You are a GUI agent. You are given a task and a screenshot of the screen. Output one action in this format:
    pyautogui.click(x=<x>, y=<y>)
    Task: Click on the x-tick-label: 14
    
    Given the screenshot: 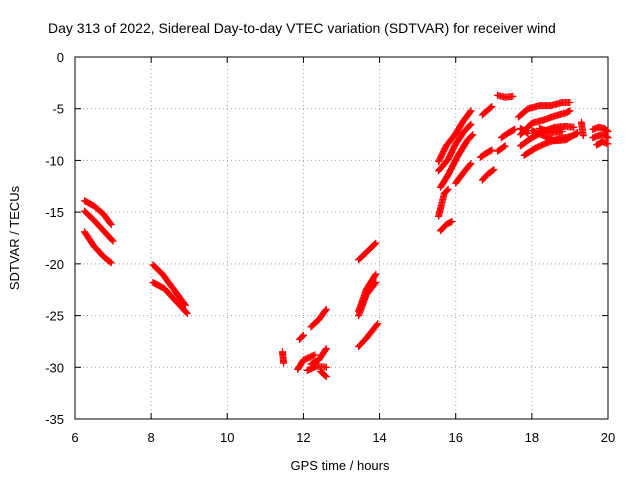 What is the action you would take?
    pyautogui.click(x=379, y=437)
    